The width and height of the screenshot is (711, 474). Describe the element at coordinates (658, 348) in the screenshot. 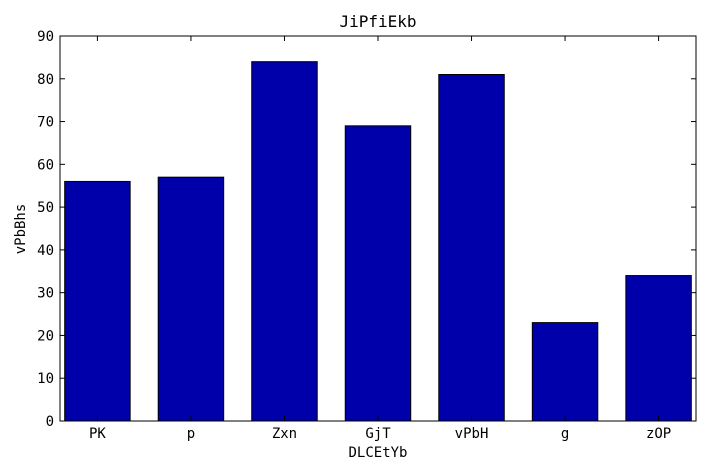

I see `bar-zOP` at that location.